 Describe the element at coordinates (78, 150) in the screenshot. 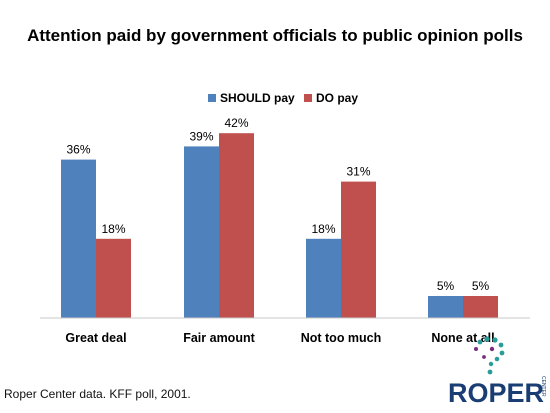

I see `data-label: 36%` at that location.